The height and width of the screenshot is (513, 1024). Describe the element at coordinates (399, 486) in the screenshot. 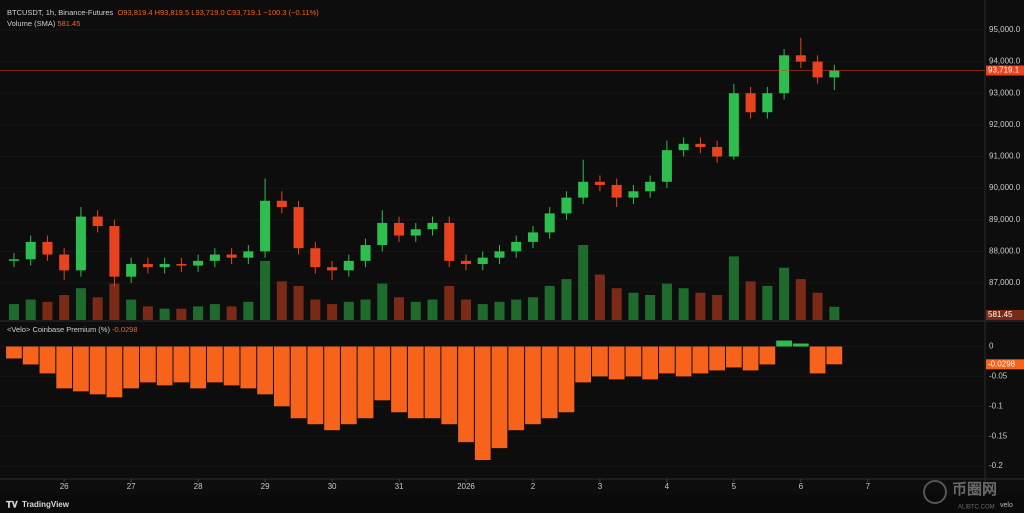

I see `x-tick-label: 31` at that location.